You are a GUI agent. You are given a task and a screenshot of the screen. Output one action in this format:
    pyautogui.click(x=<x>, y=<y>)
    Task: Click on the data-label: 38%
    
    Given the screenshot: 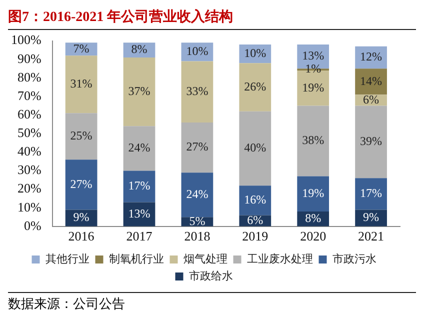 What is the action you would take?
    pyautogui.click(x=313, y=140)
    